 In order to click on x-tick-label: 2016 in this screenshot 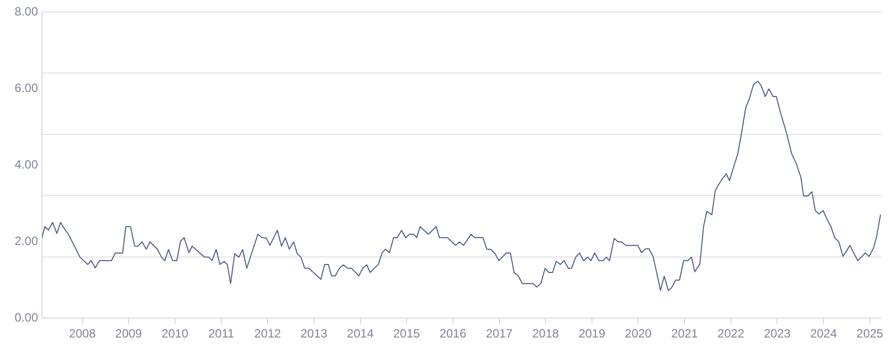, I will do `click(453, 333)`.